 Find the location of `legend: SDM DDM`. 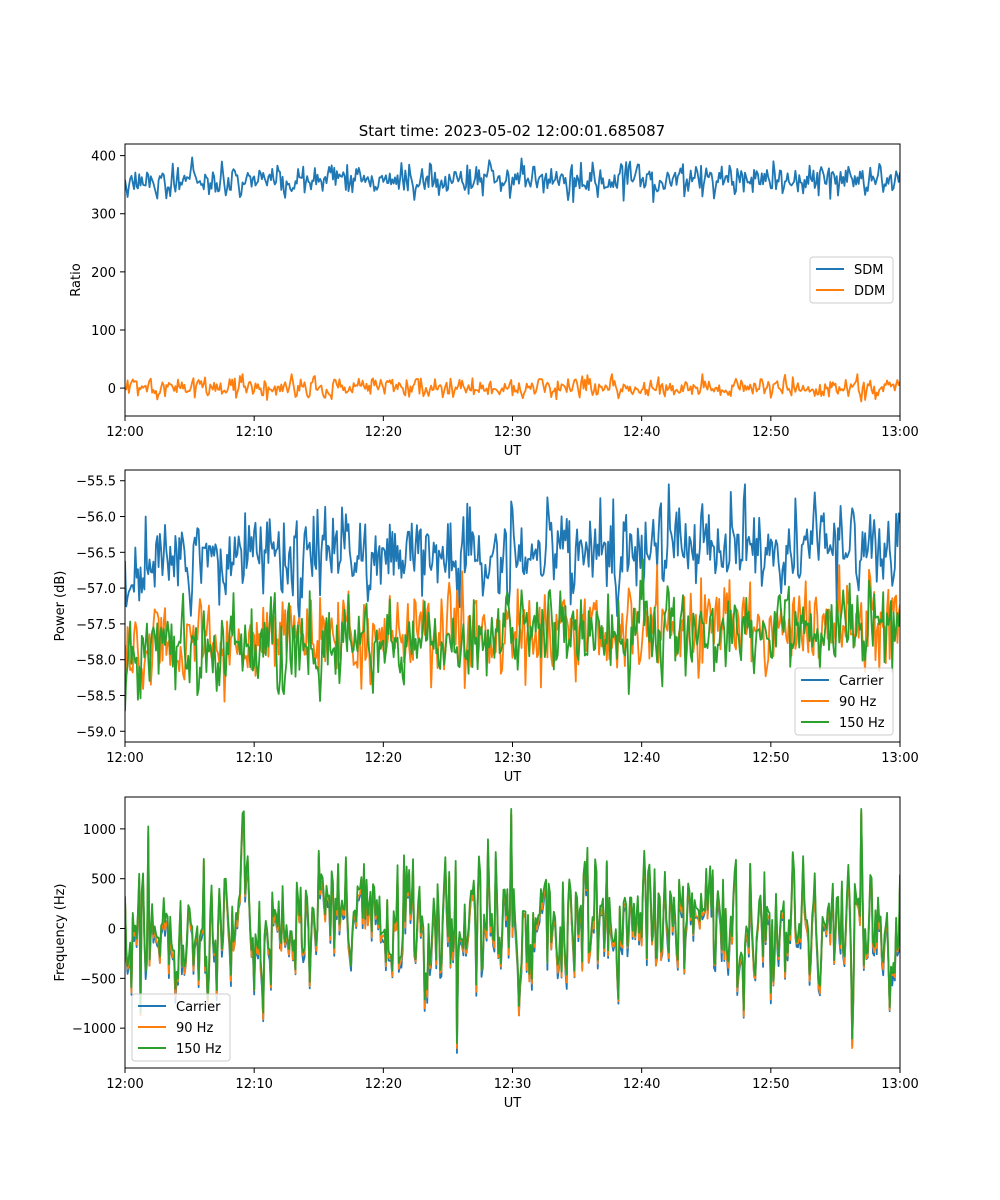

legend: SDM DDM is located at coordinates (851, 280).